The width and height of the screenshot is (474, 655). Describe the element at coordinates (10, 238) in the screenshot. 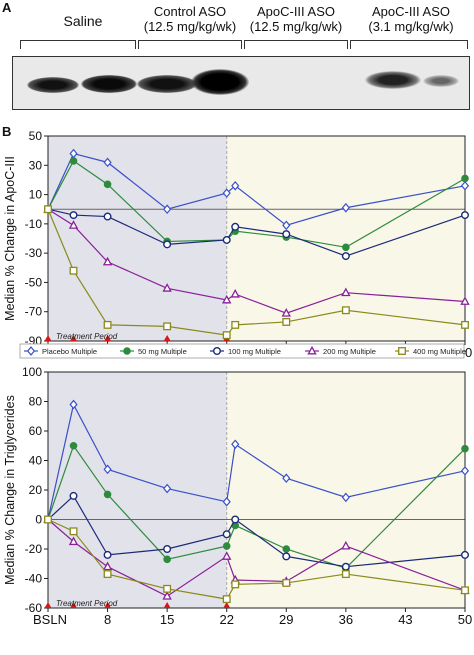

I see `y-axis-label: Median % Change in ApoC-III` at that location.